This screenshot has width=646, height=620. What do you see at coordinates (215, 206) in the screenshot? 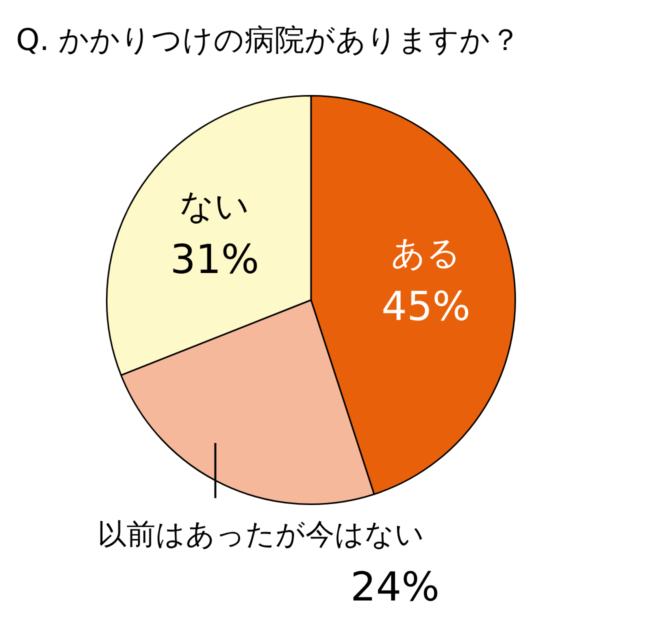
I see `slice-label: ない` at bounding box center [215, 206].